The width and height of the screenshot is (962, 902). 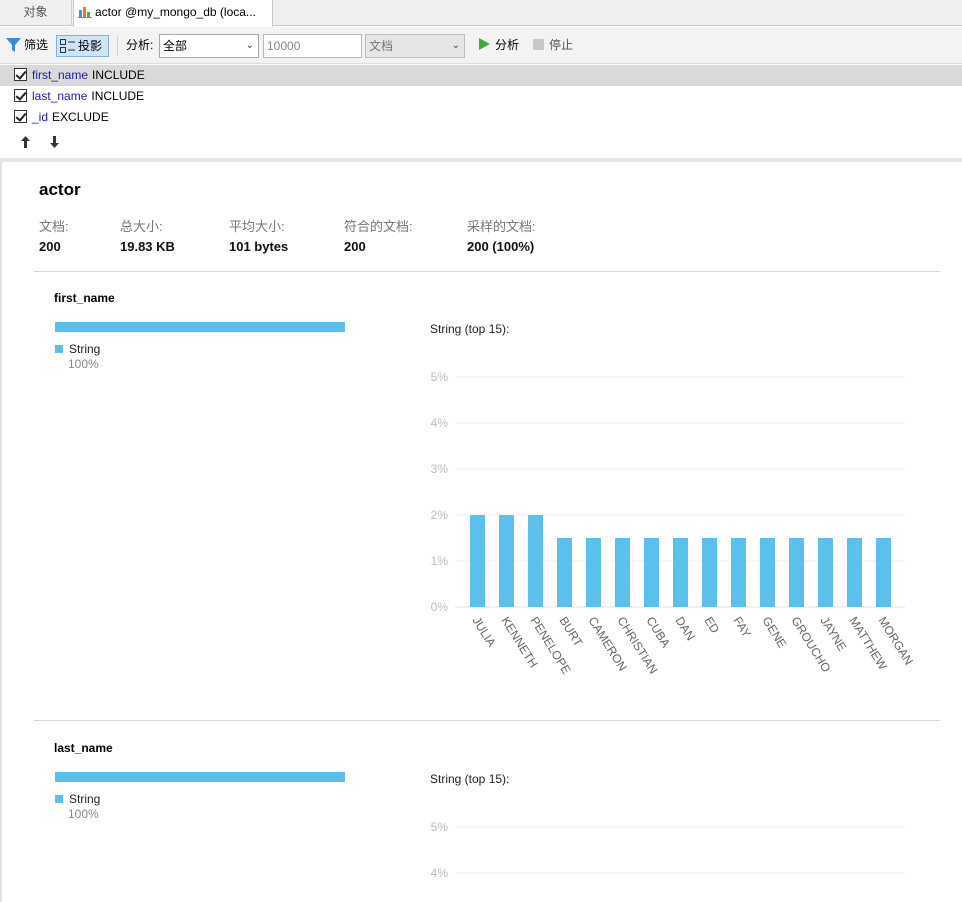 I want to click on projection-row: first_name INCLUDE, so click(x=481, y=75).